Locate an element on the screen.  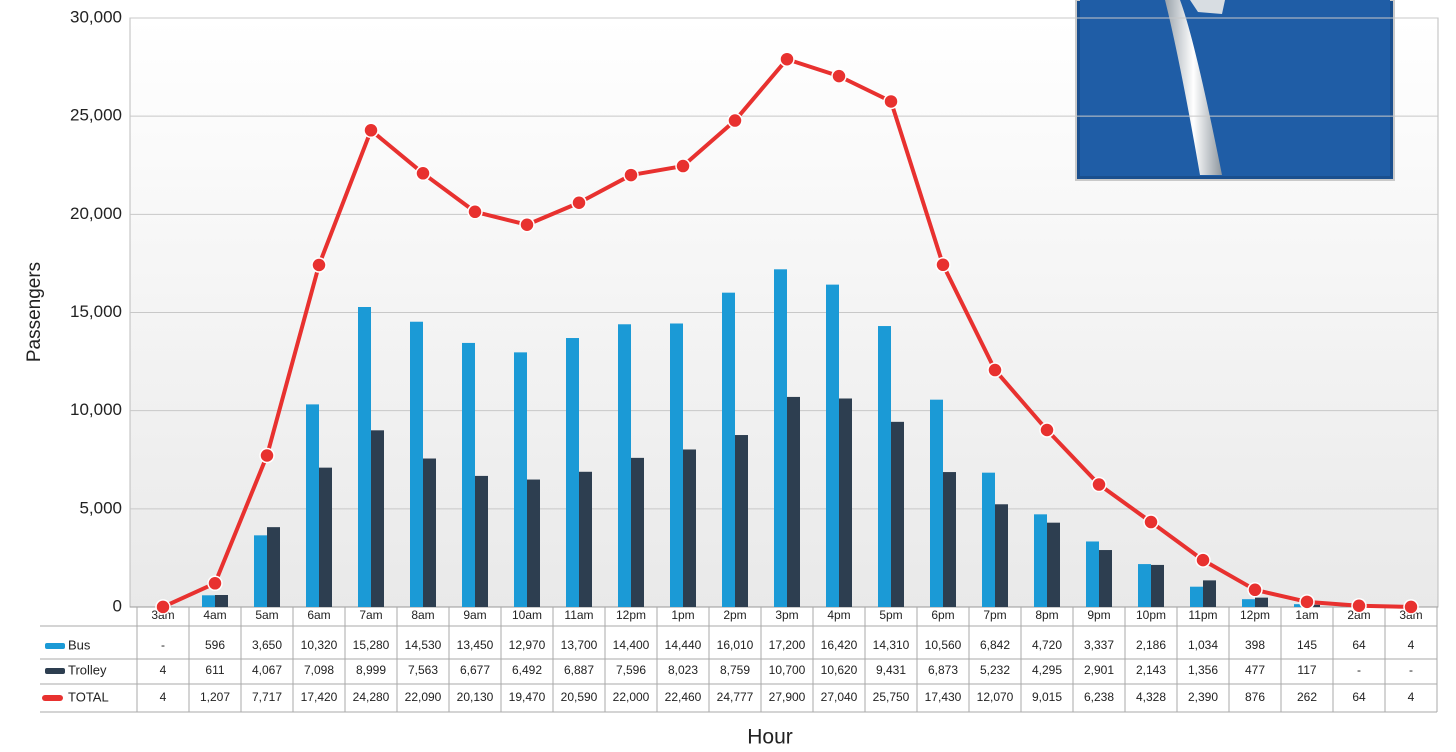
table-cell: 13,450 is located at coordinates (475, 645).